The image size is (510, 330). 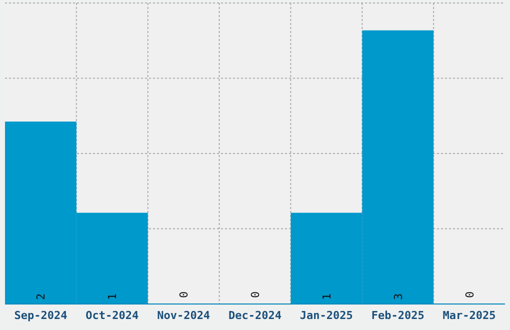 What do you see at coordinates (326, 315) in the screenshot?
I see `x-tick-label: Jan-2025` at bounding box center [326, 315].